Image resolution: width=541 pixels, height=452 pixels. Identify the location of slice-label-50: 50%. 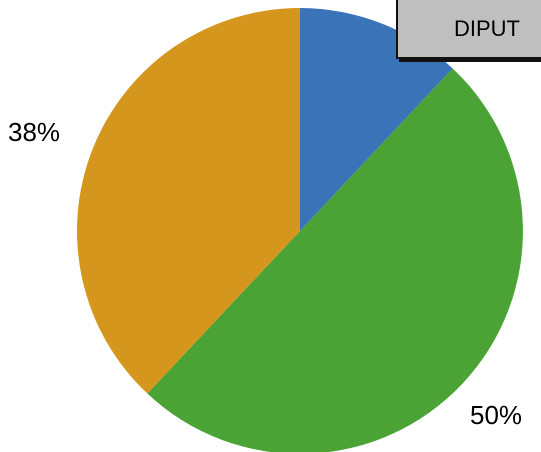
(496, 415).